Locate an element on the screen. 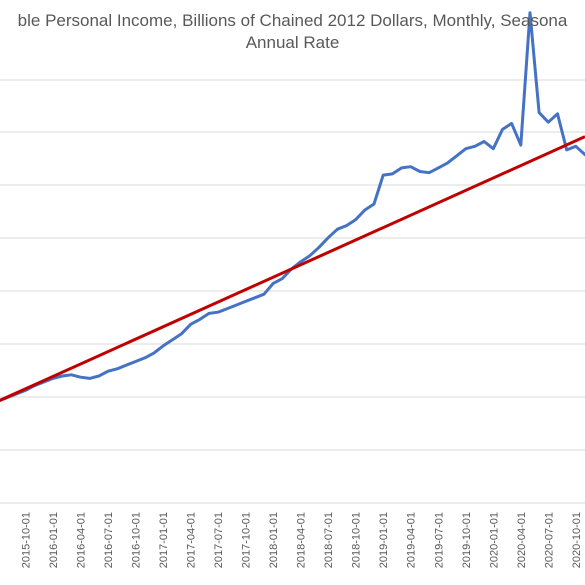 The width and height of the screenshot is (585, 585). x-tick-label: 2018-04-01 is located at coordinates (302, 540).